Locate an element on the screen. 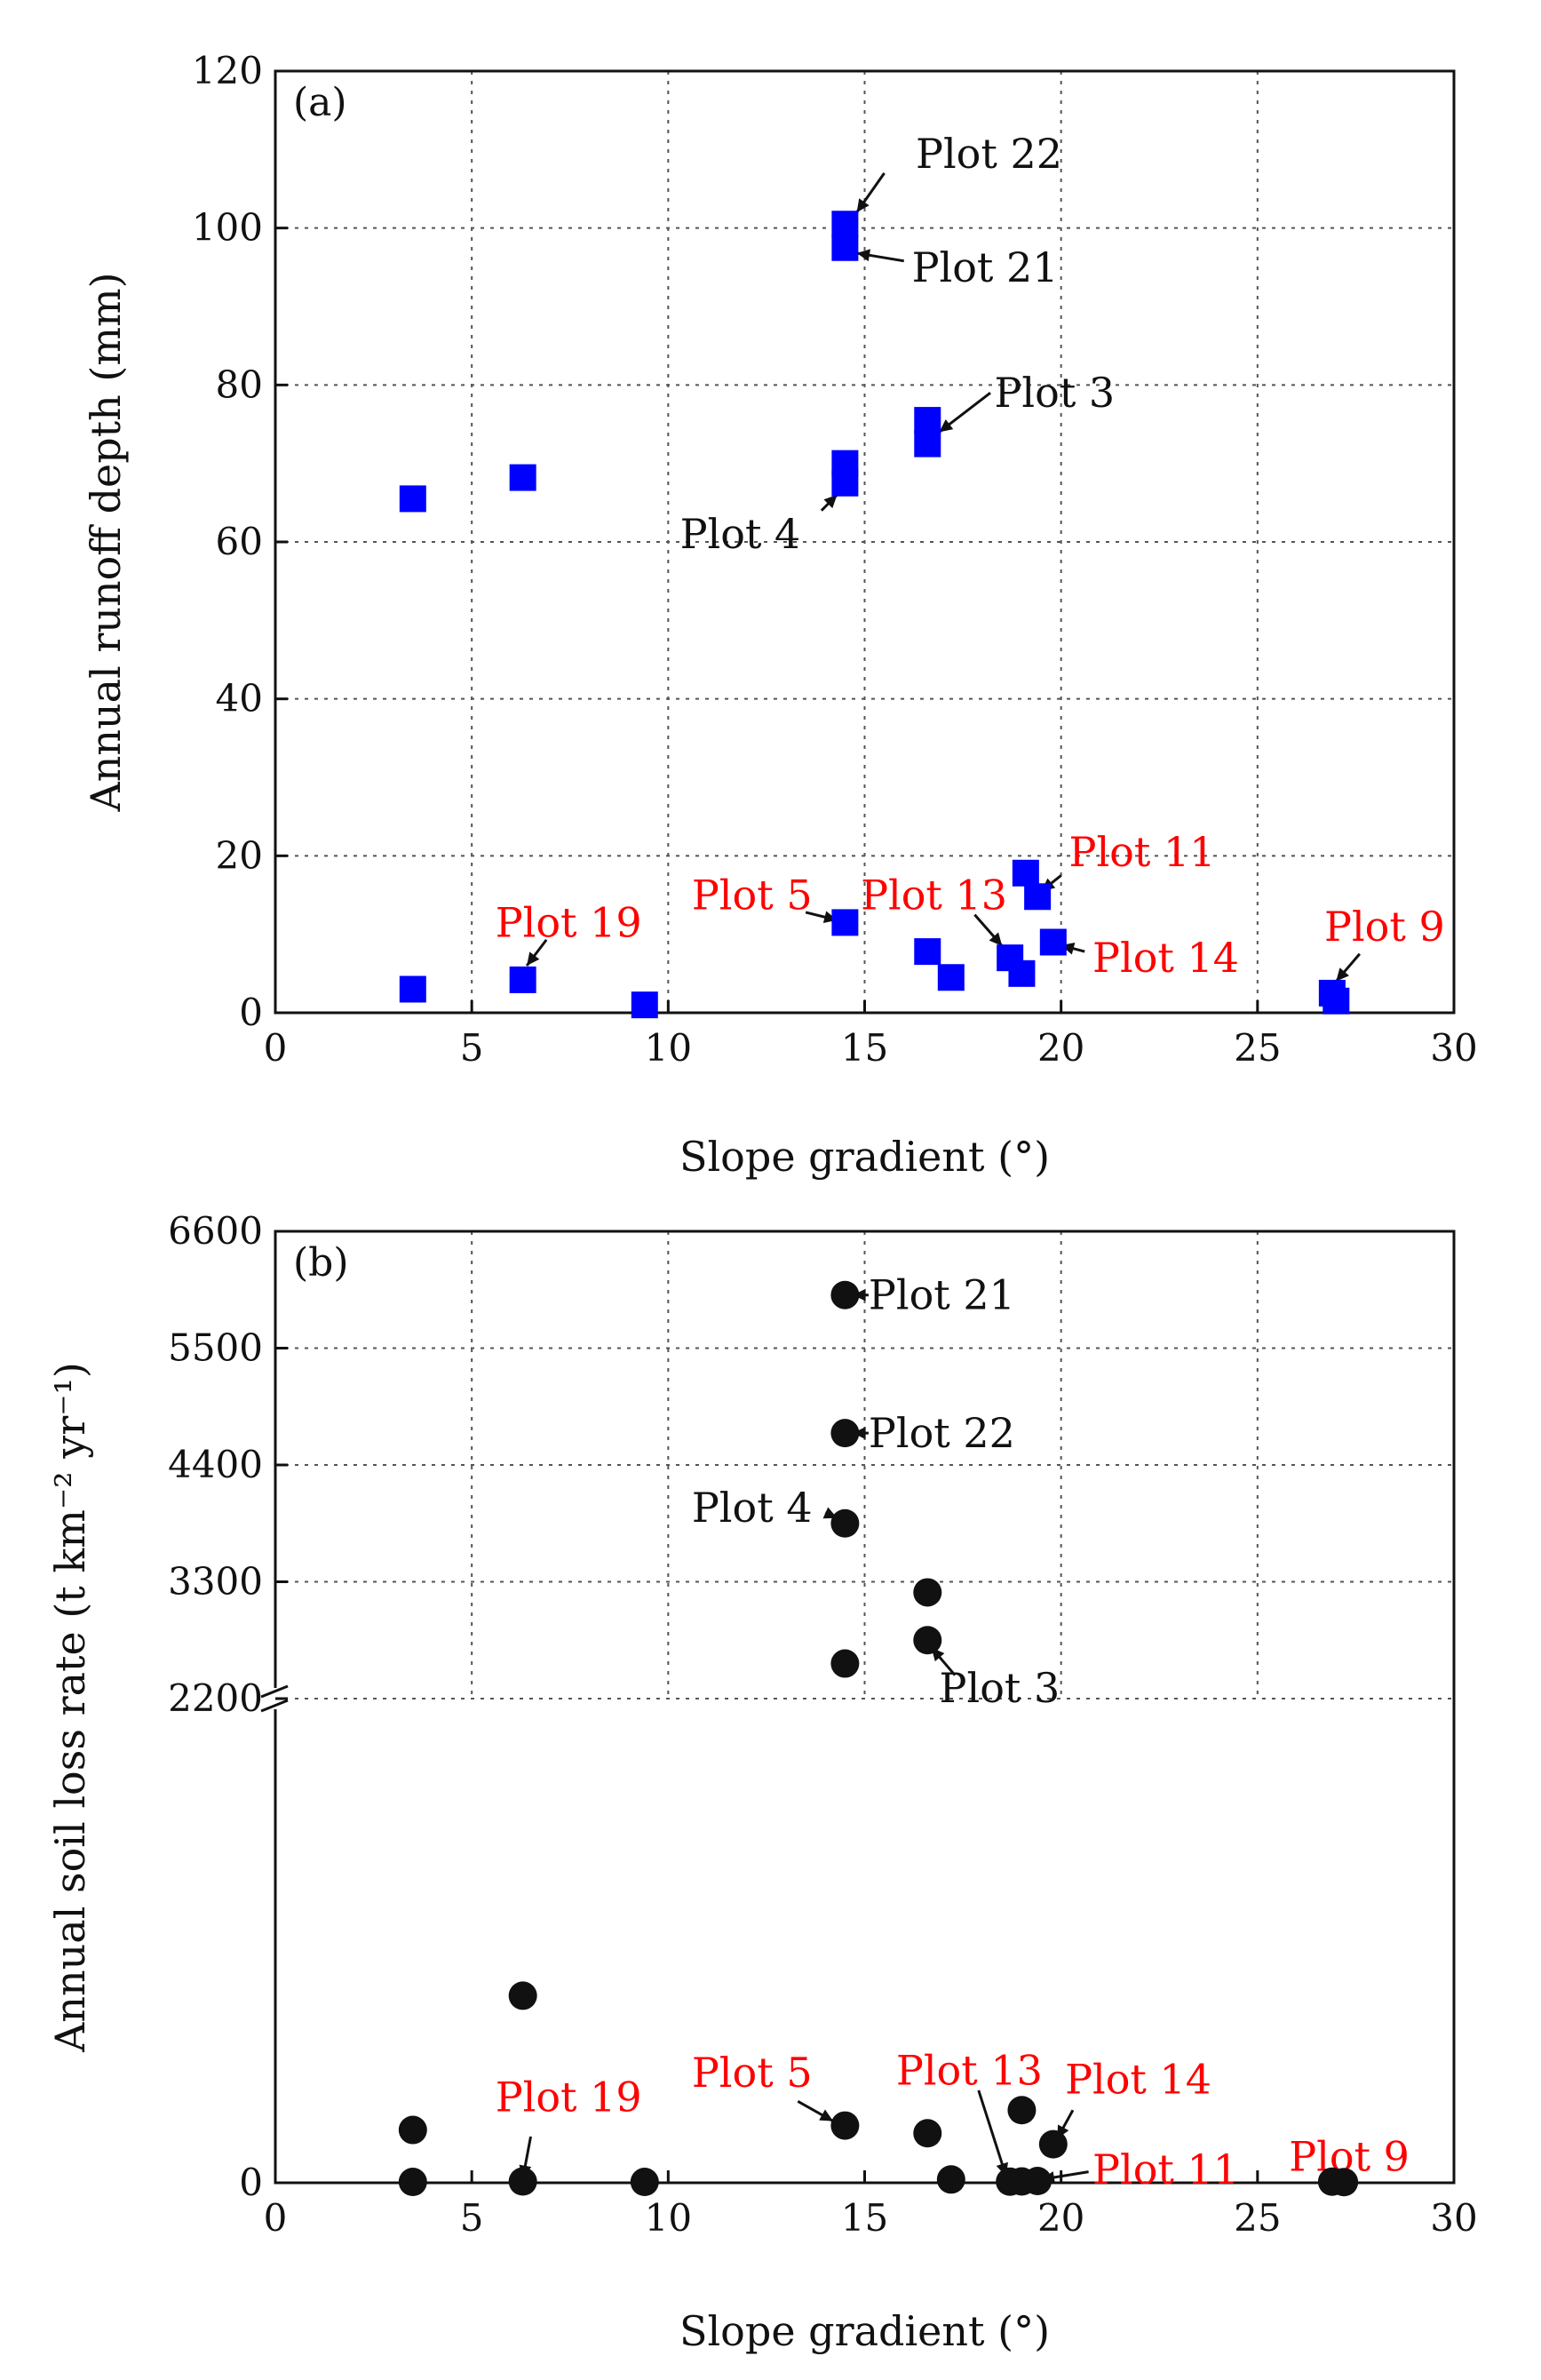 The height and width of the screenshot is (2380, 1541). y-tick-label: 100 is located at coordinates (227, 228).